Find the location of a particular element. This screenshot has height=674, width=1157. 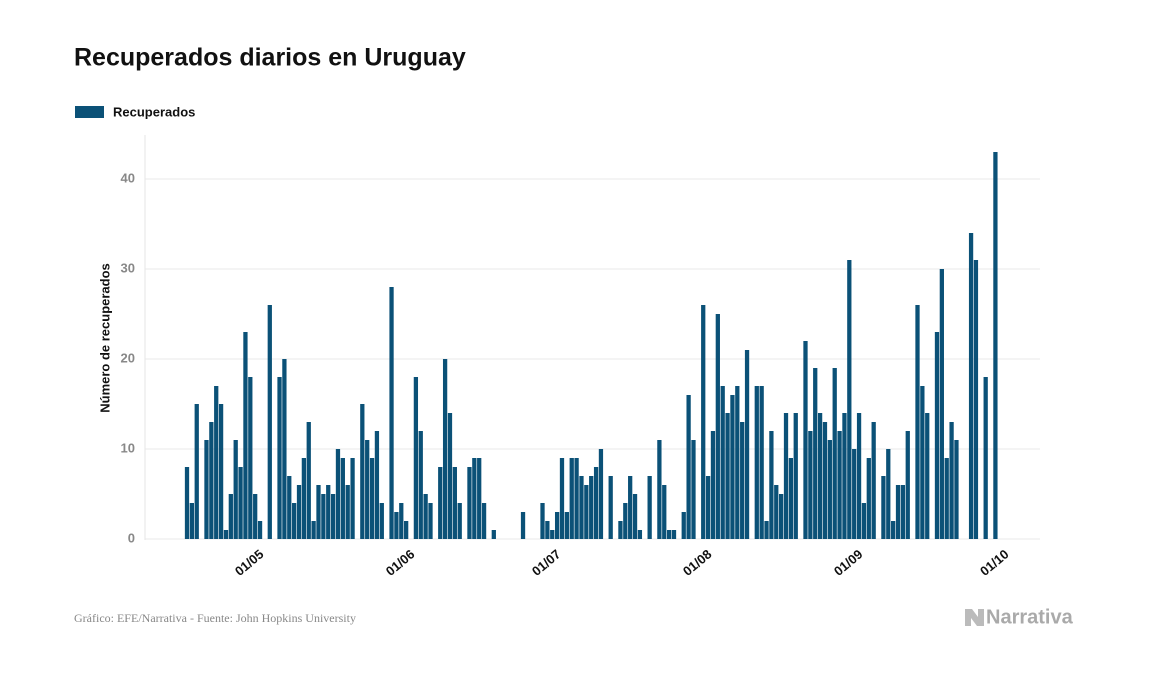

x-tick-label: 01/09 is located at coordinates (848, 562).